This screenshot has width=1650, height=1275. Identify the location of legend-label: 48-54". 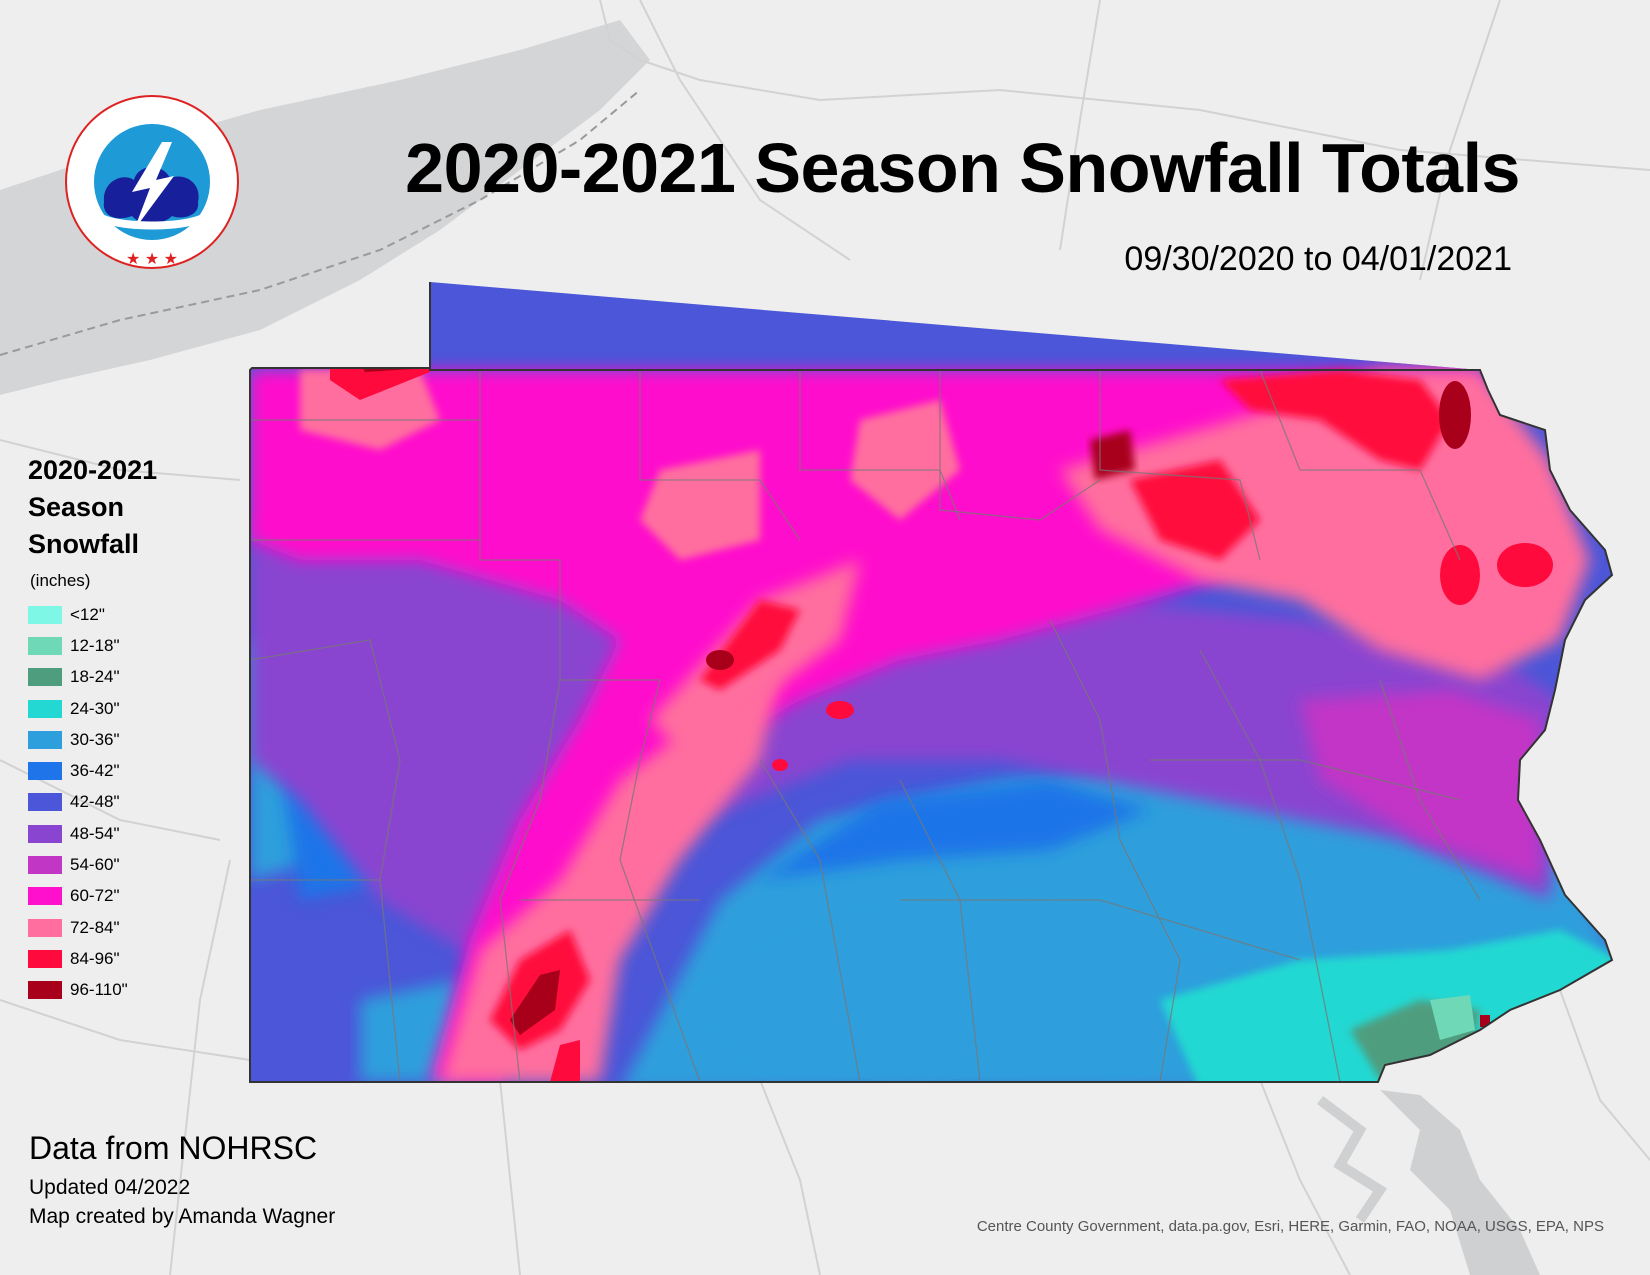
(95, 833).